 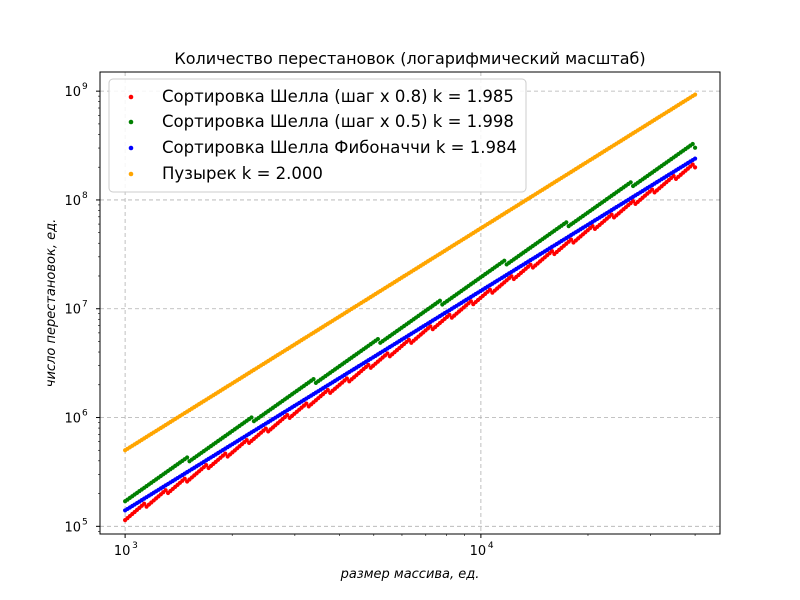 What do you see at coordinates (85, 305) in the screenshot?
I see `y-tick-exponent: 7` at bounding box center [85, 305].